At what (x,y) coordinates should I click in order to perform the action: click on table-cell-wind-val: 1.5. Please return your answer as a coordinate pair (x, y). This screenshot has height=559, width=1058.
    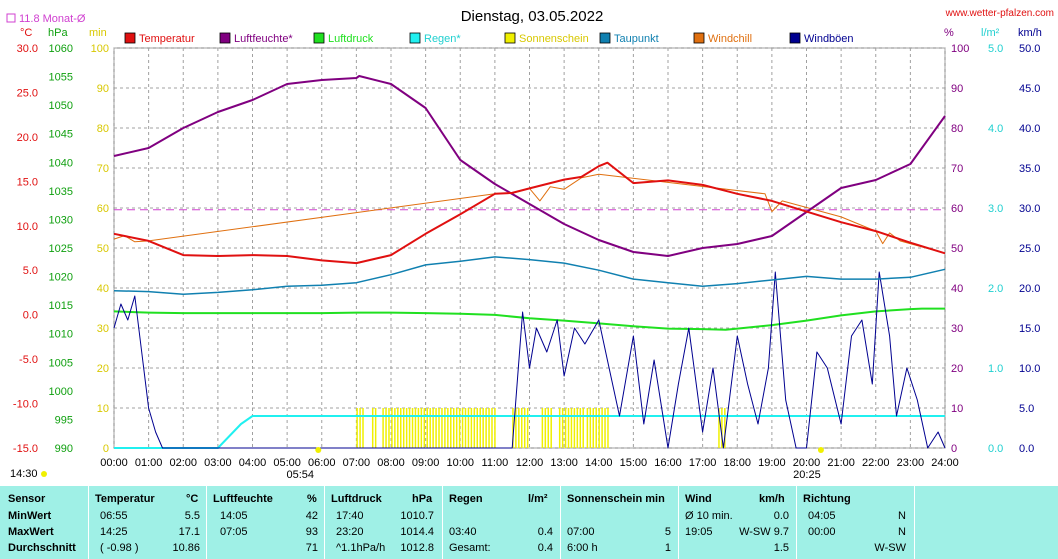
    Looking at the image, I should click on (781, 548).